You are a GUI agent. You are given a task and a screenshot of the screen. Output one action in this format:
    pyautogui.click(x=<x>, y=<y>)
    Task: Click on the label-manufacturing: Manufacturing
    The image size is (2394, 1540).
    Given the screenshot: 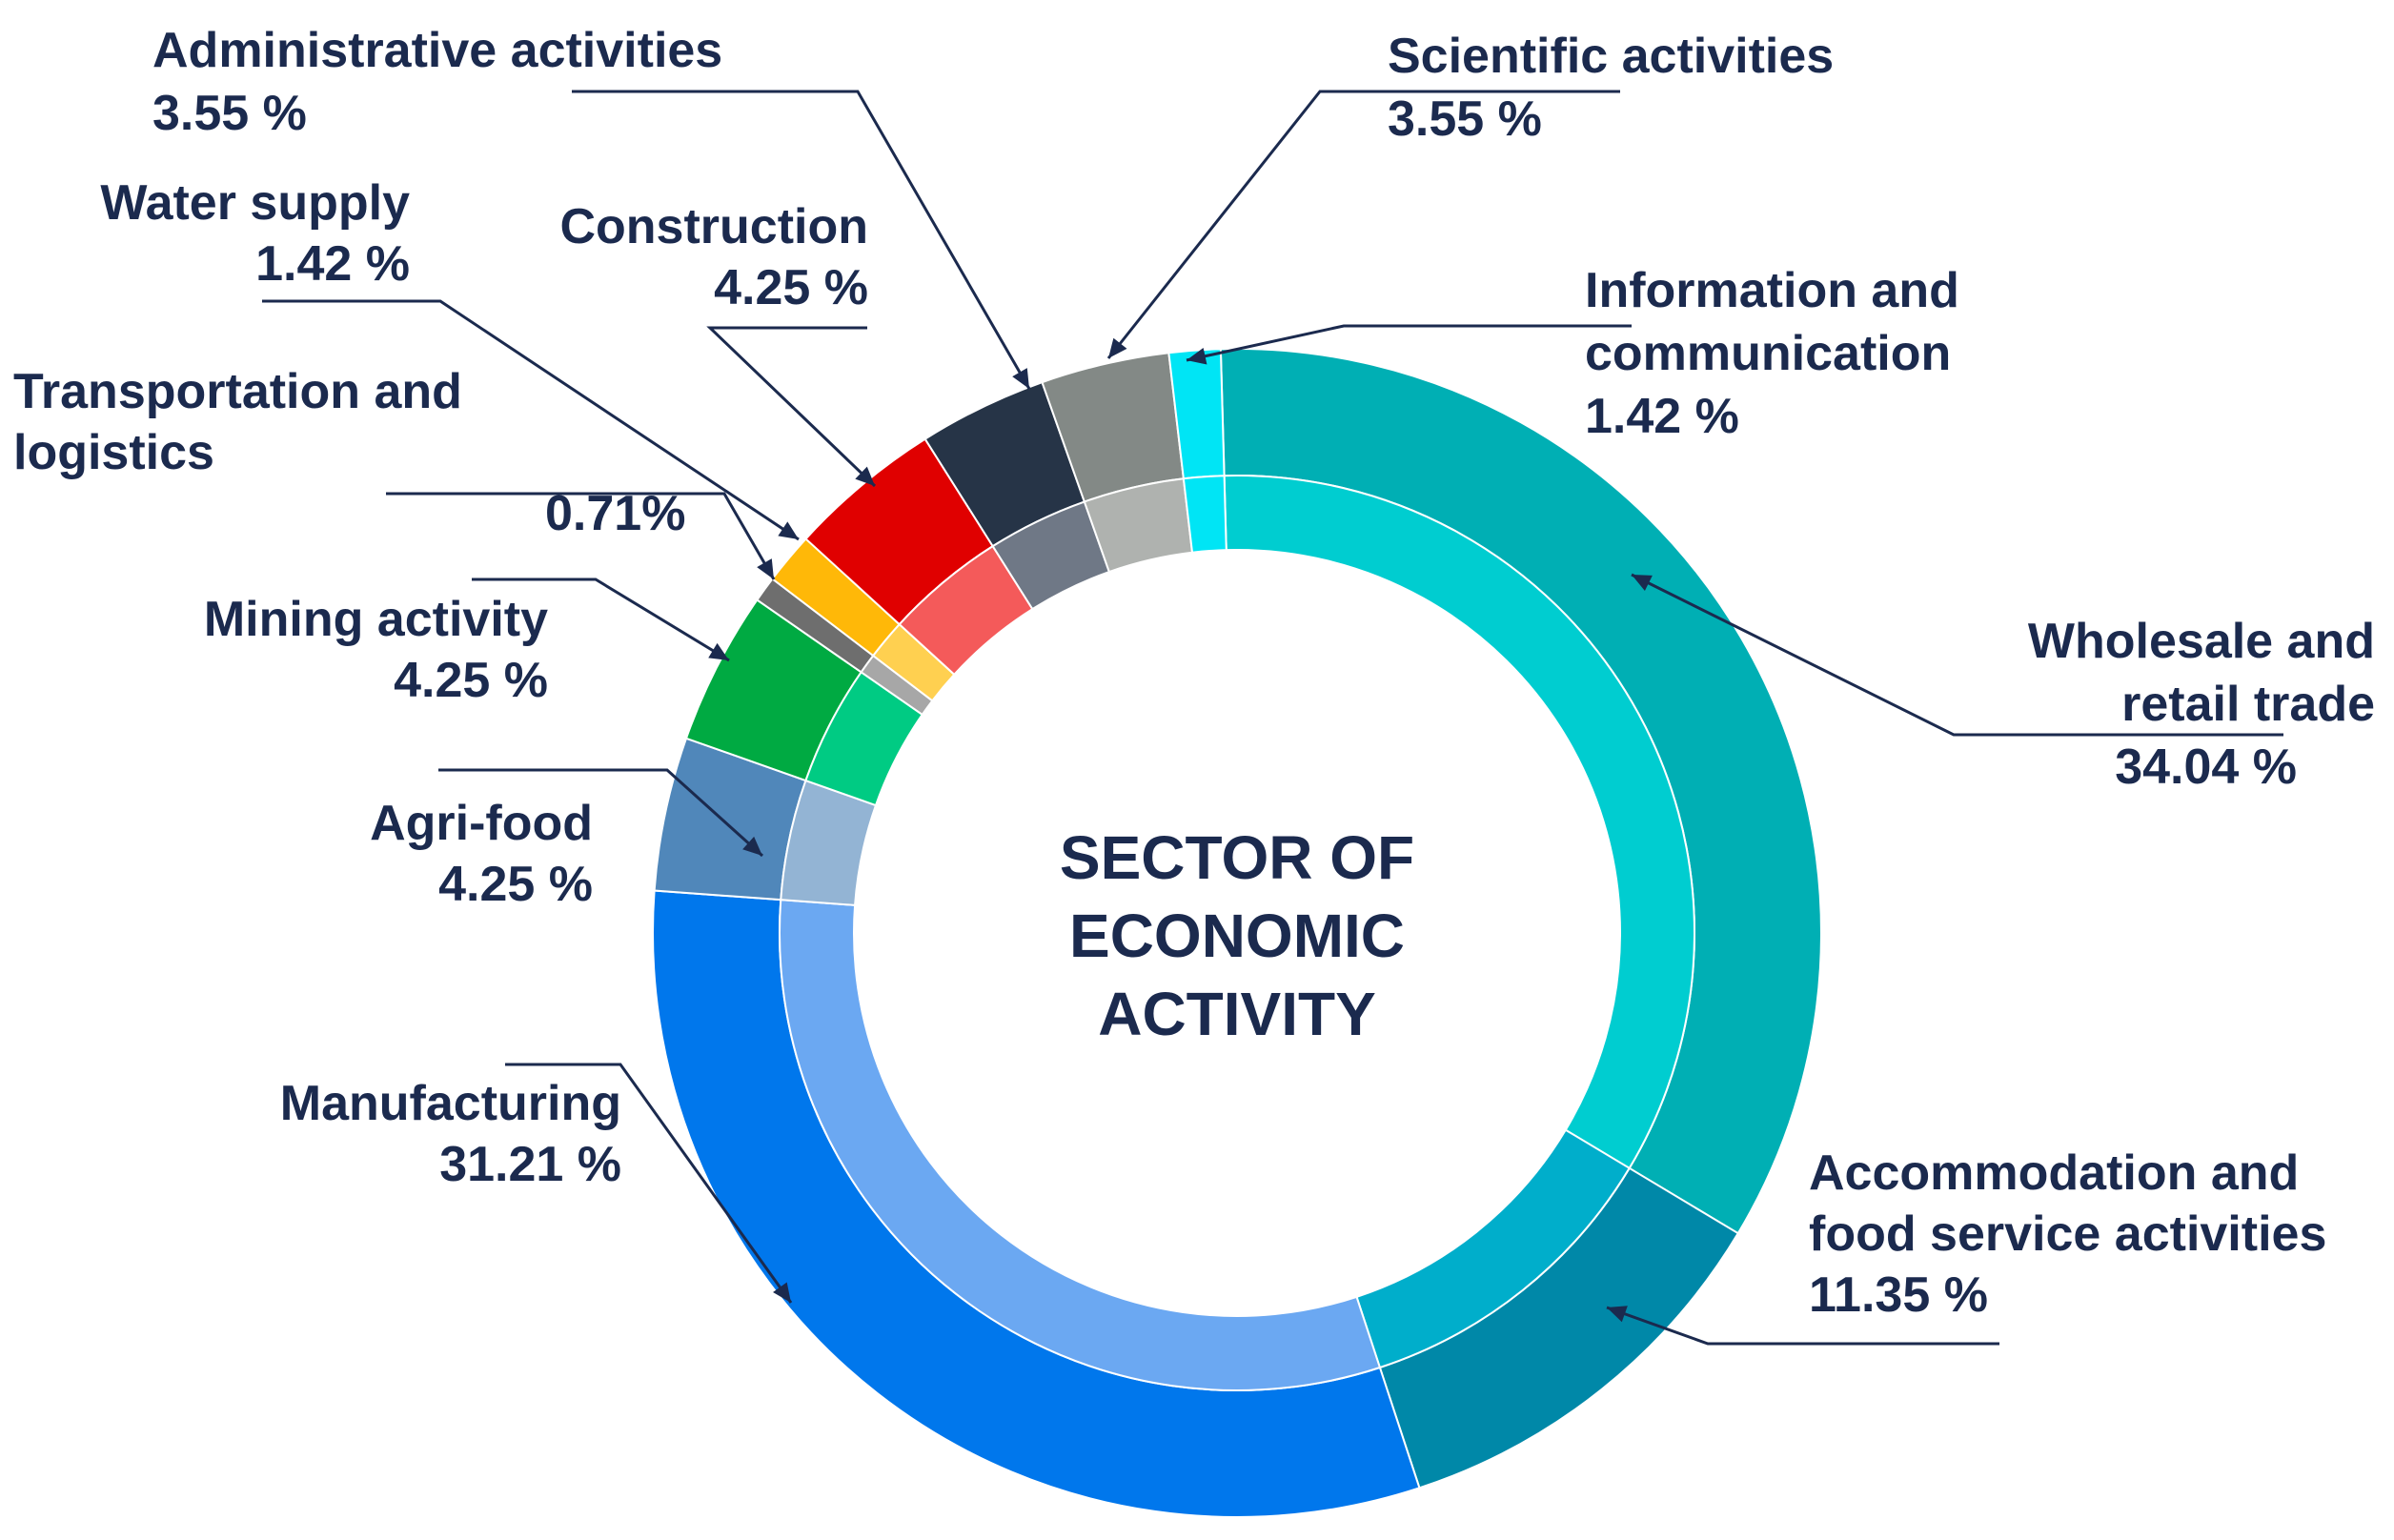 What is the action you would take?
    pyautogui.click(x=450, y=1103)
    